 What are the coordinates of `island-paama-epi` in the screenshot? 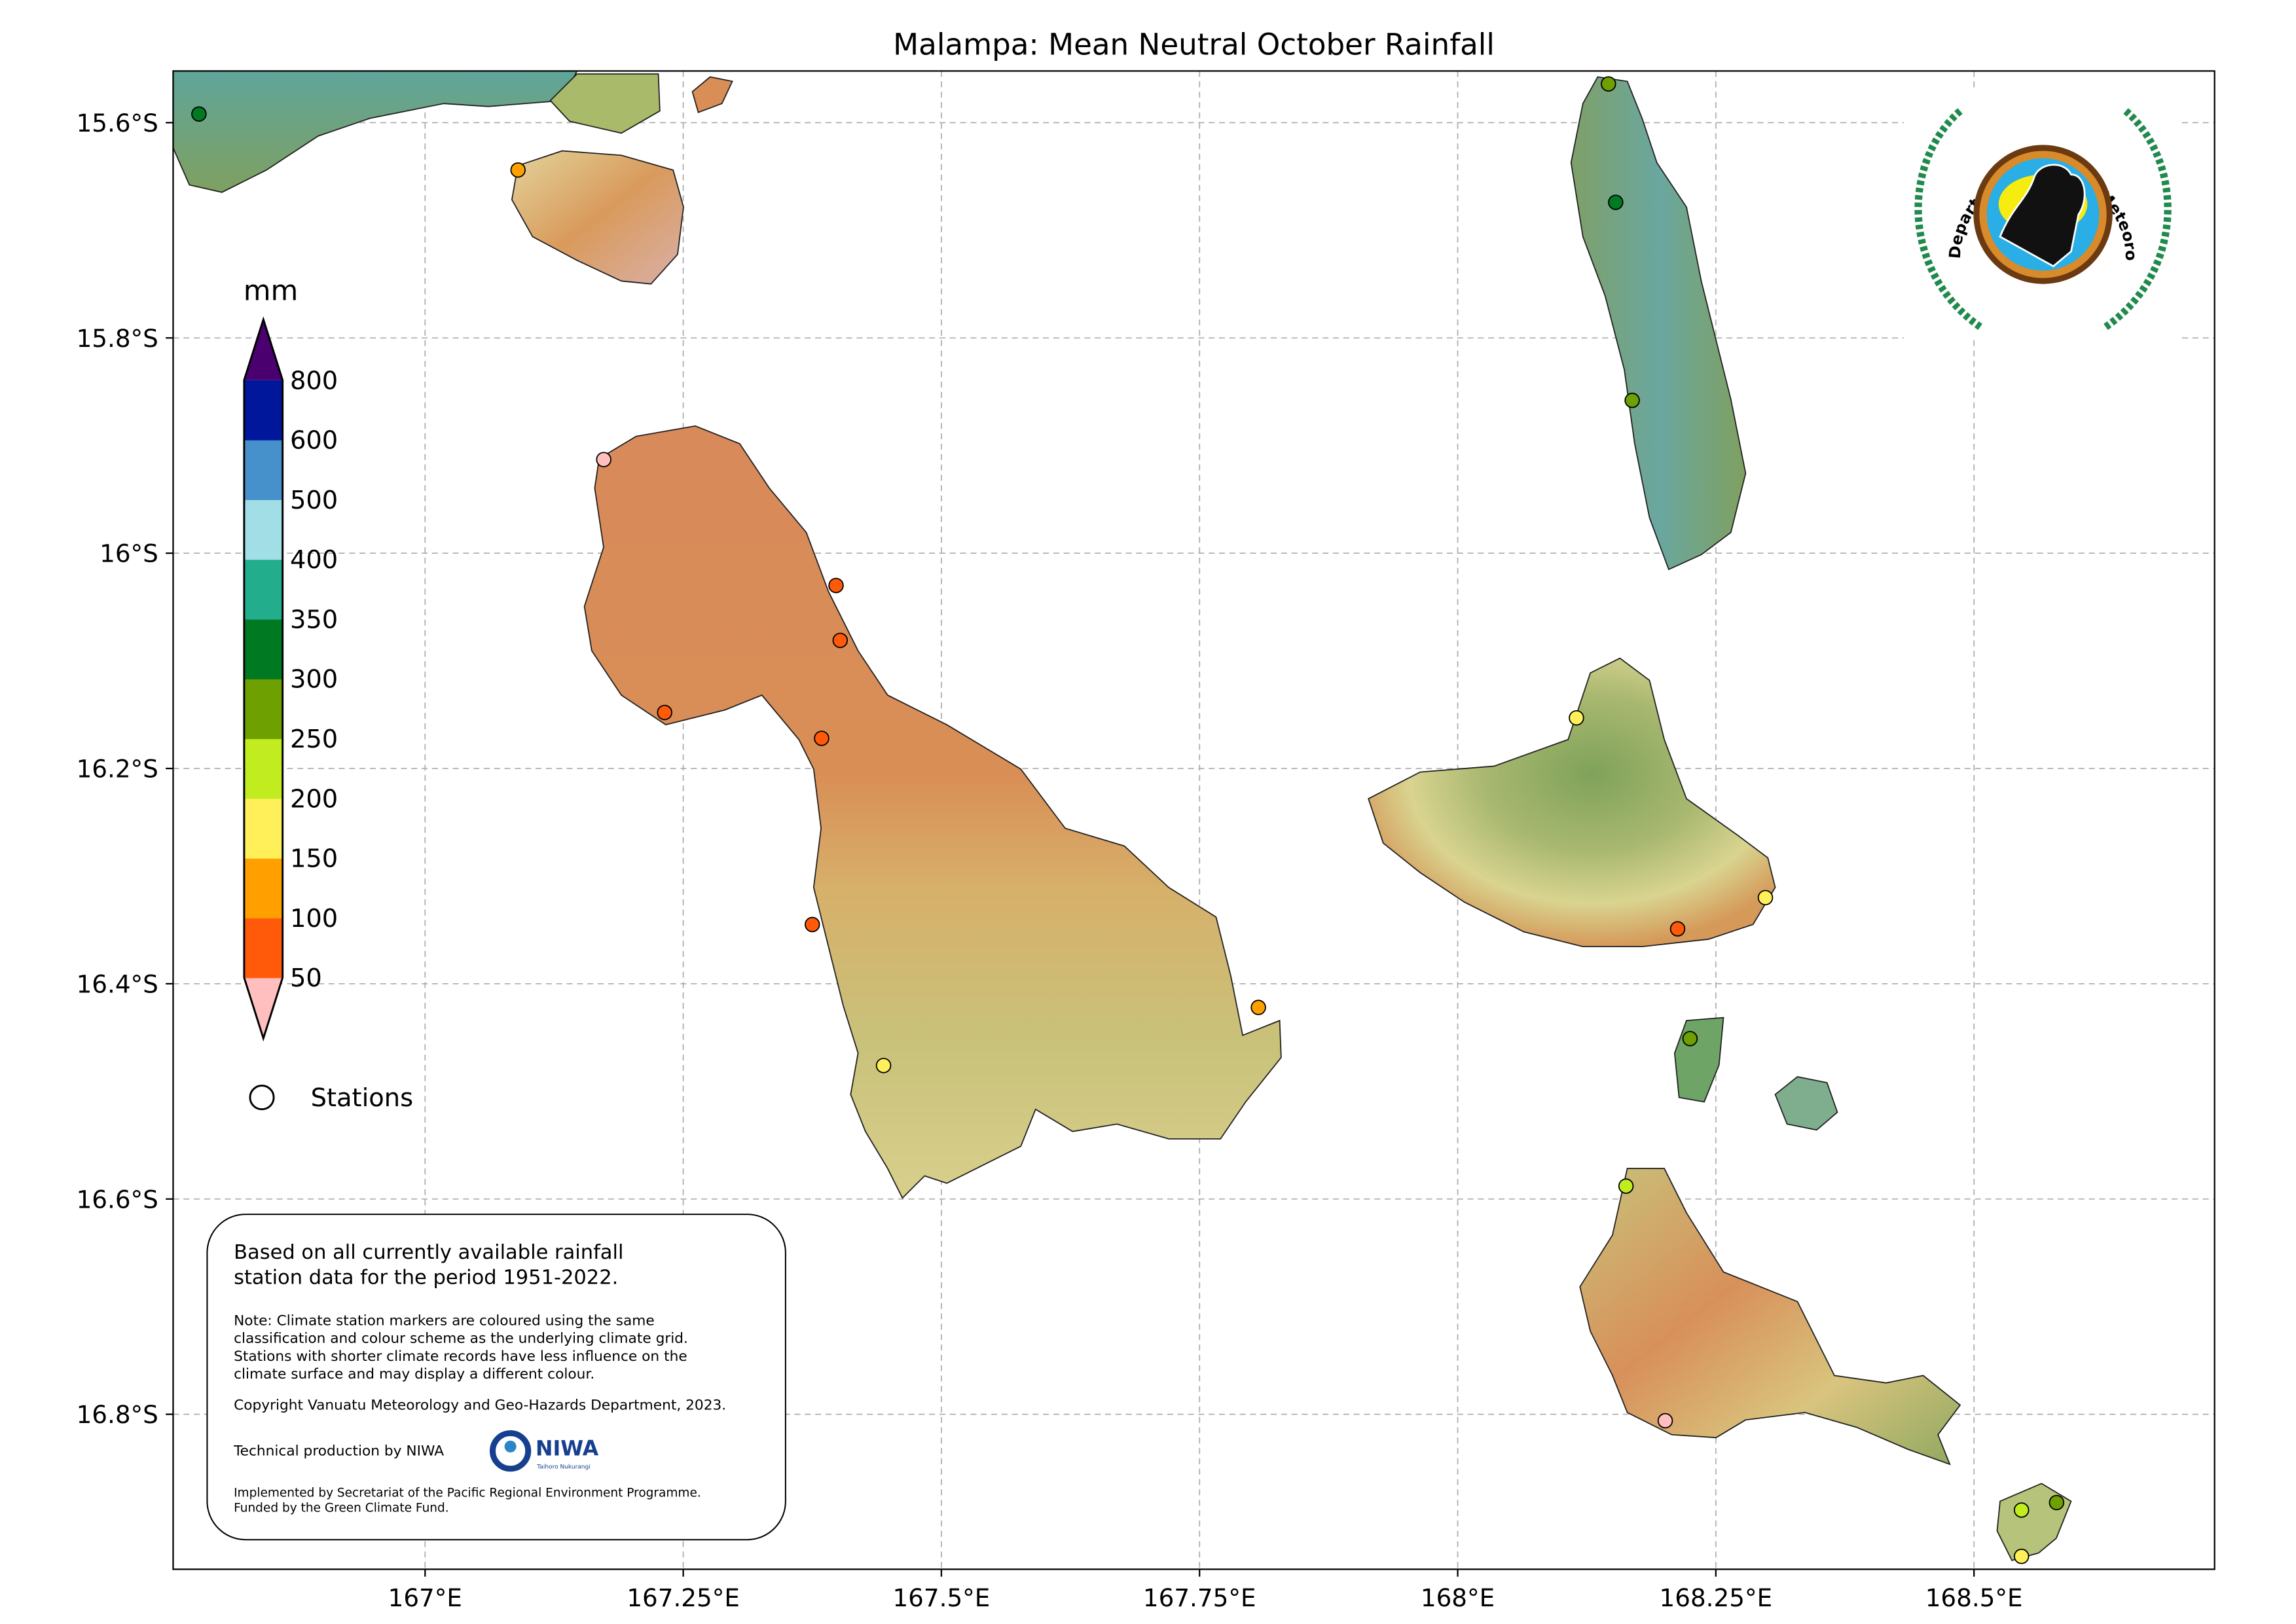 It's located at (1770, 1317).